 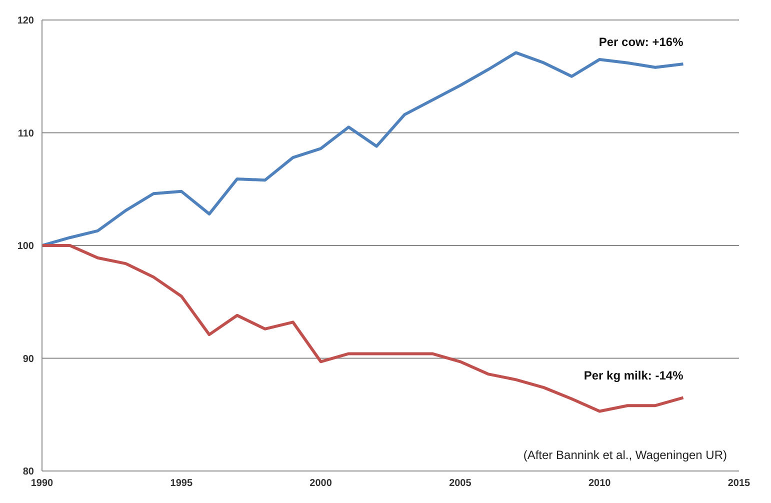 What do you see at coordinates (460, 484) in the screenshot?
I see `x-tick-label: 2005` at bounding box center [460, 484].